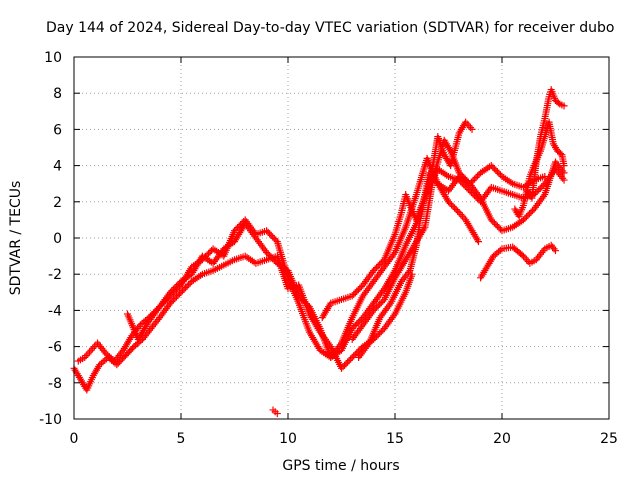  What do you see at coordinates (57, 167) in the screenshot?
I see `y-tick-label: 4` at bounding box center [57, 167].